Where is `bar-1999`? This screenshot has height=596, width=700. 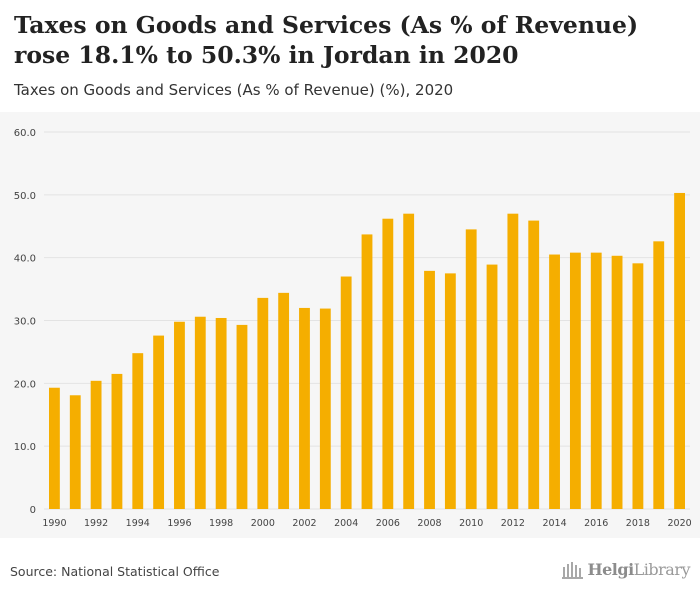 bar-1999 is located at coordinates (242, 416).